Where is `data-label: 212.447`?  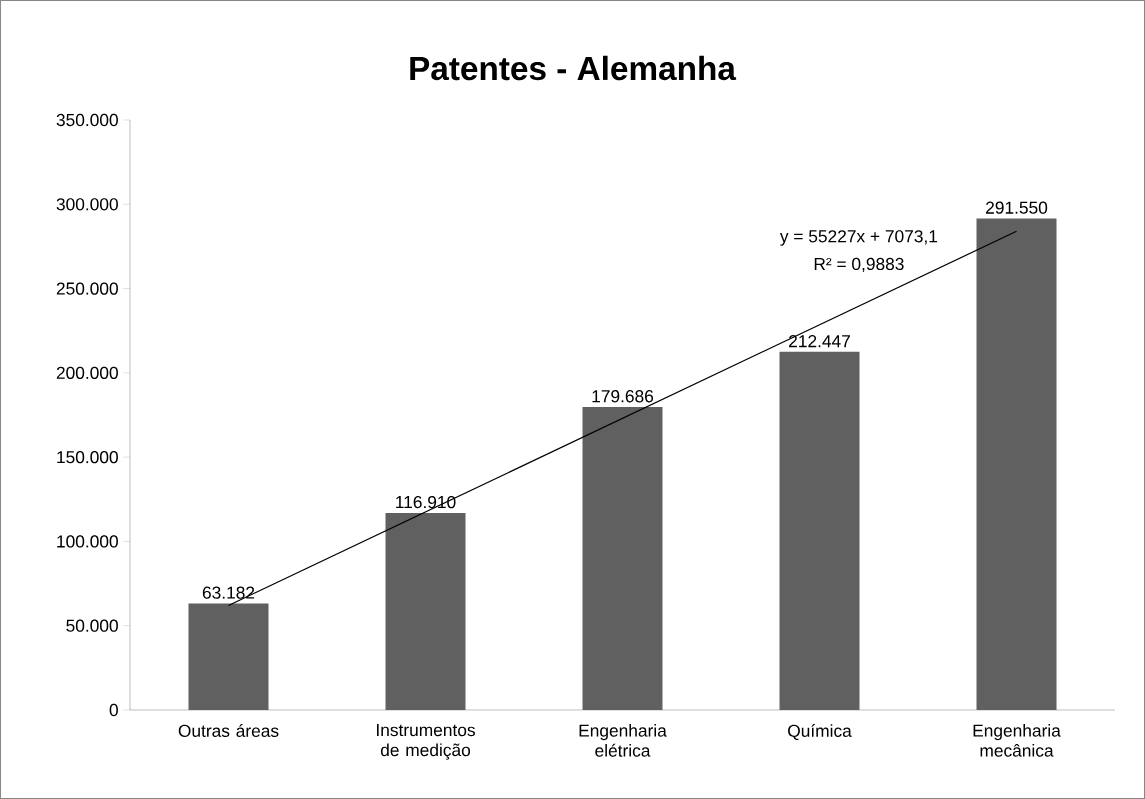
data-label: 212.447 is located at coordinates (819, 341).